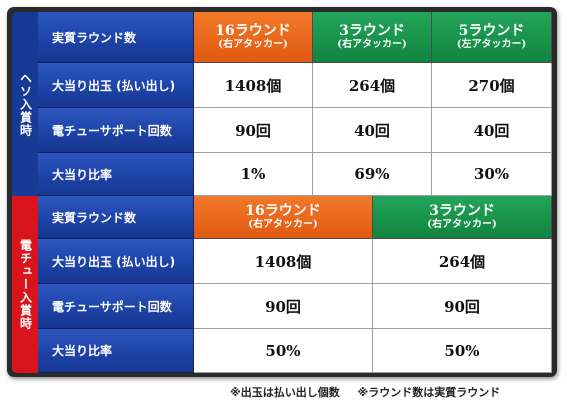 This screenshot has width=567, height=405. I want to click on table-cell: 1%, so click(253, 174).